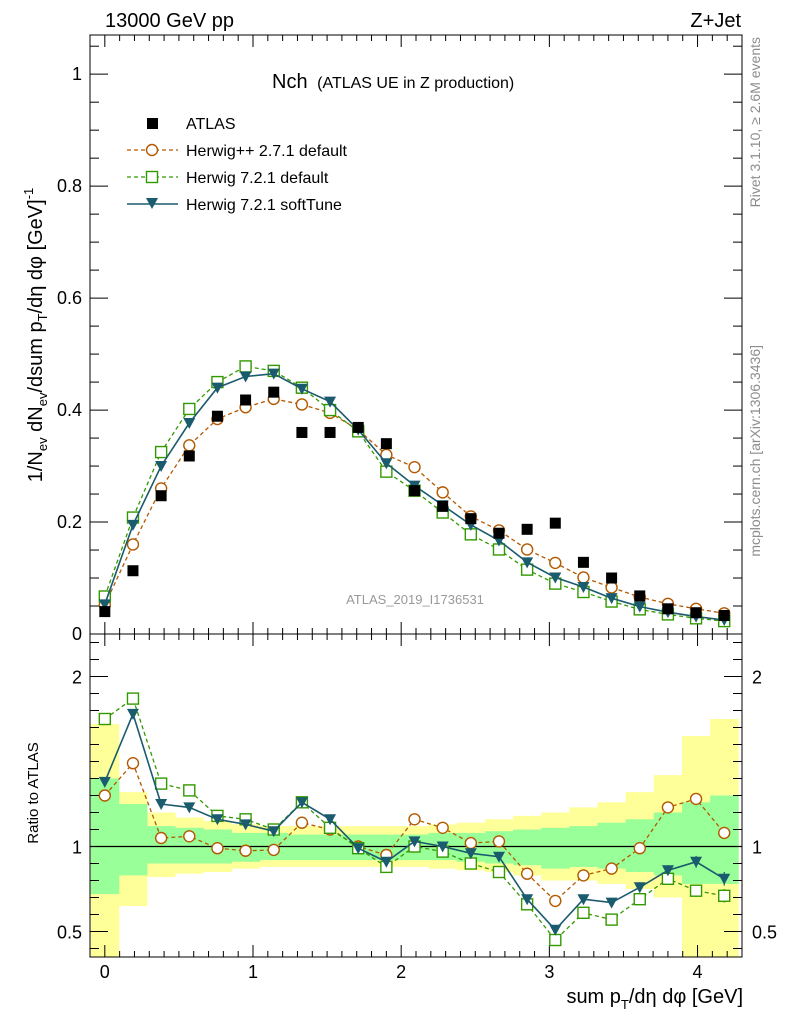 The height and width of the screenshot is (1024, 786). Describe the element at coordinates (401, 972) in the screenshot. I see `x-tick-label: 2` at that location.